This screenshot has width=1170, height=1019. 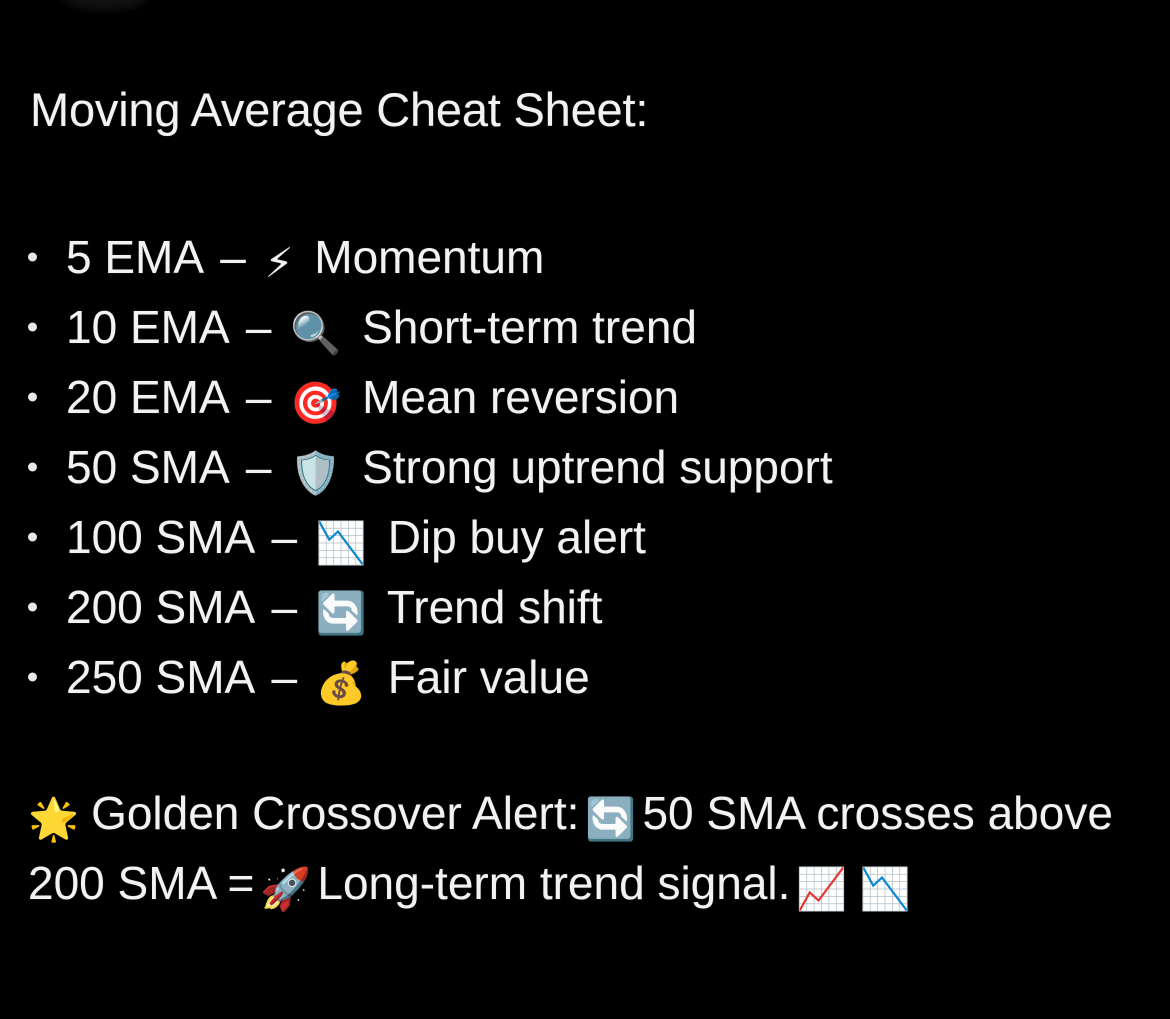 What do you see at coordinates (341, 683) in the screenshot?
I see `money-bag-emoji: 💰` at bounding box center [341, 683].